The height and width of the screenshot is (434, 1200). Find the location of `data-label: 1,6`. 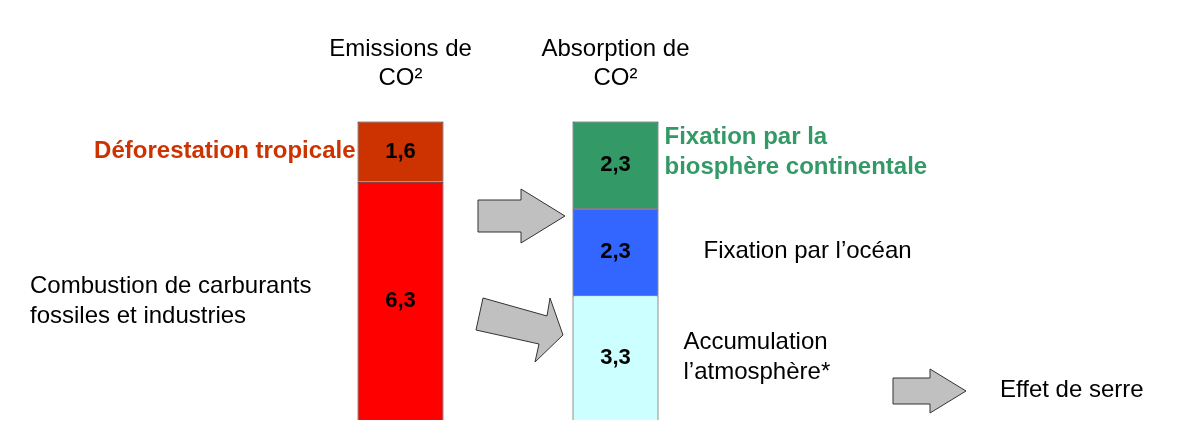

data-label: 1,6 is located at coordinates (400, 150).